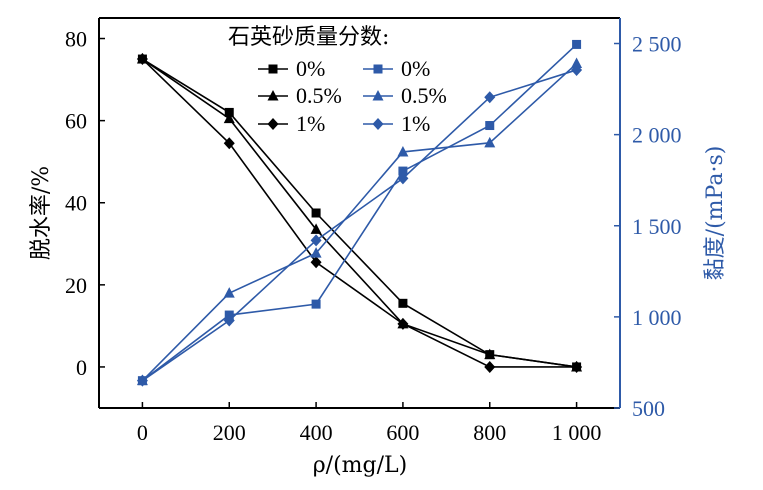 Image resolution: width=763 pixels, height=490 pixels. What do you see at coordinates (76, 203) in the screenshot?
I see `left-tick-label: 40` at bounding box center [76, 203].